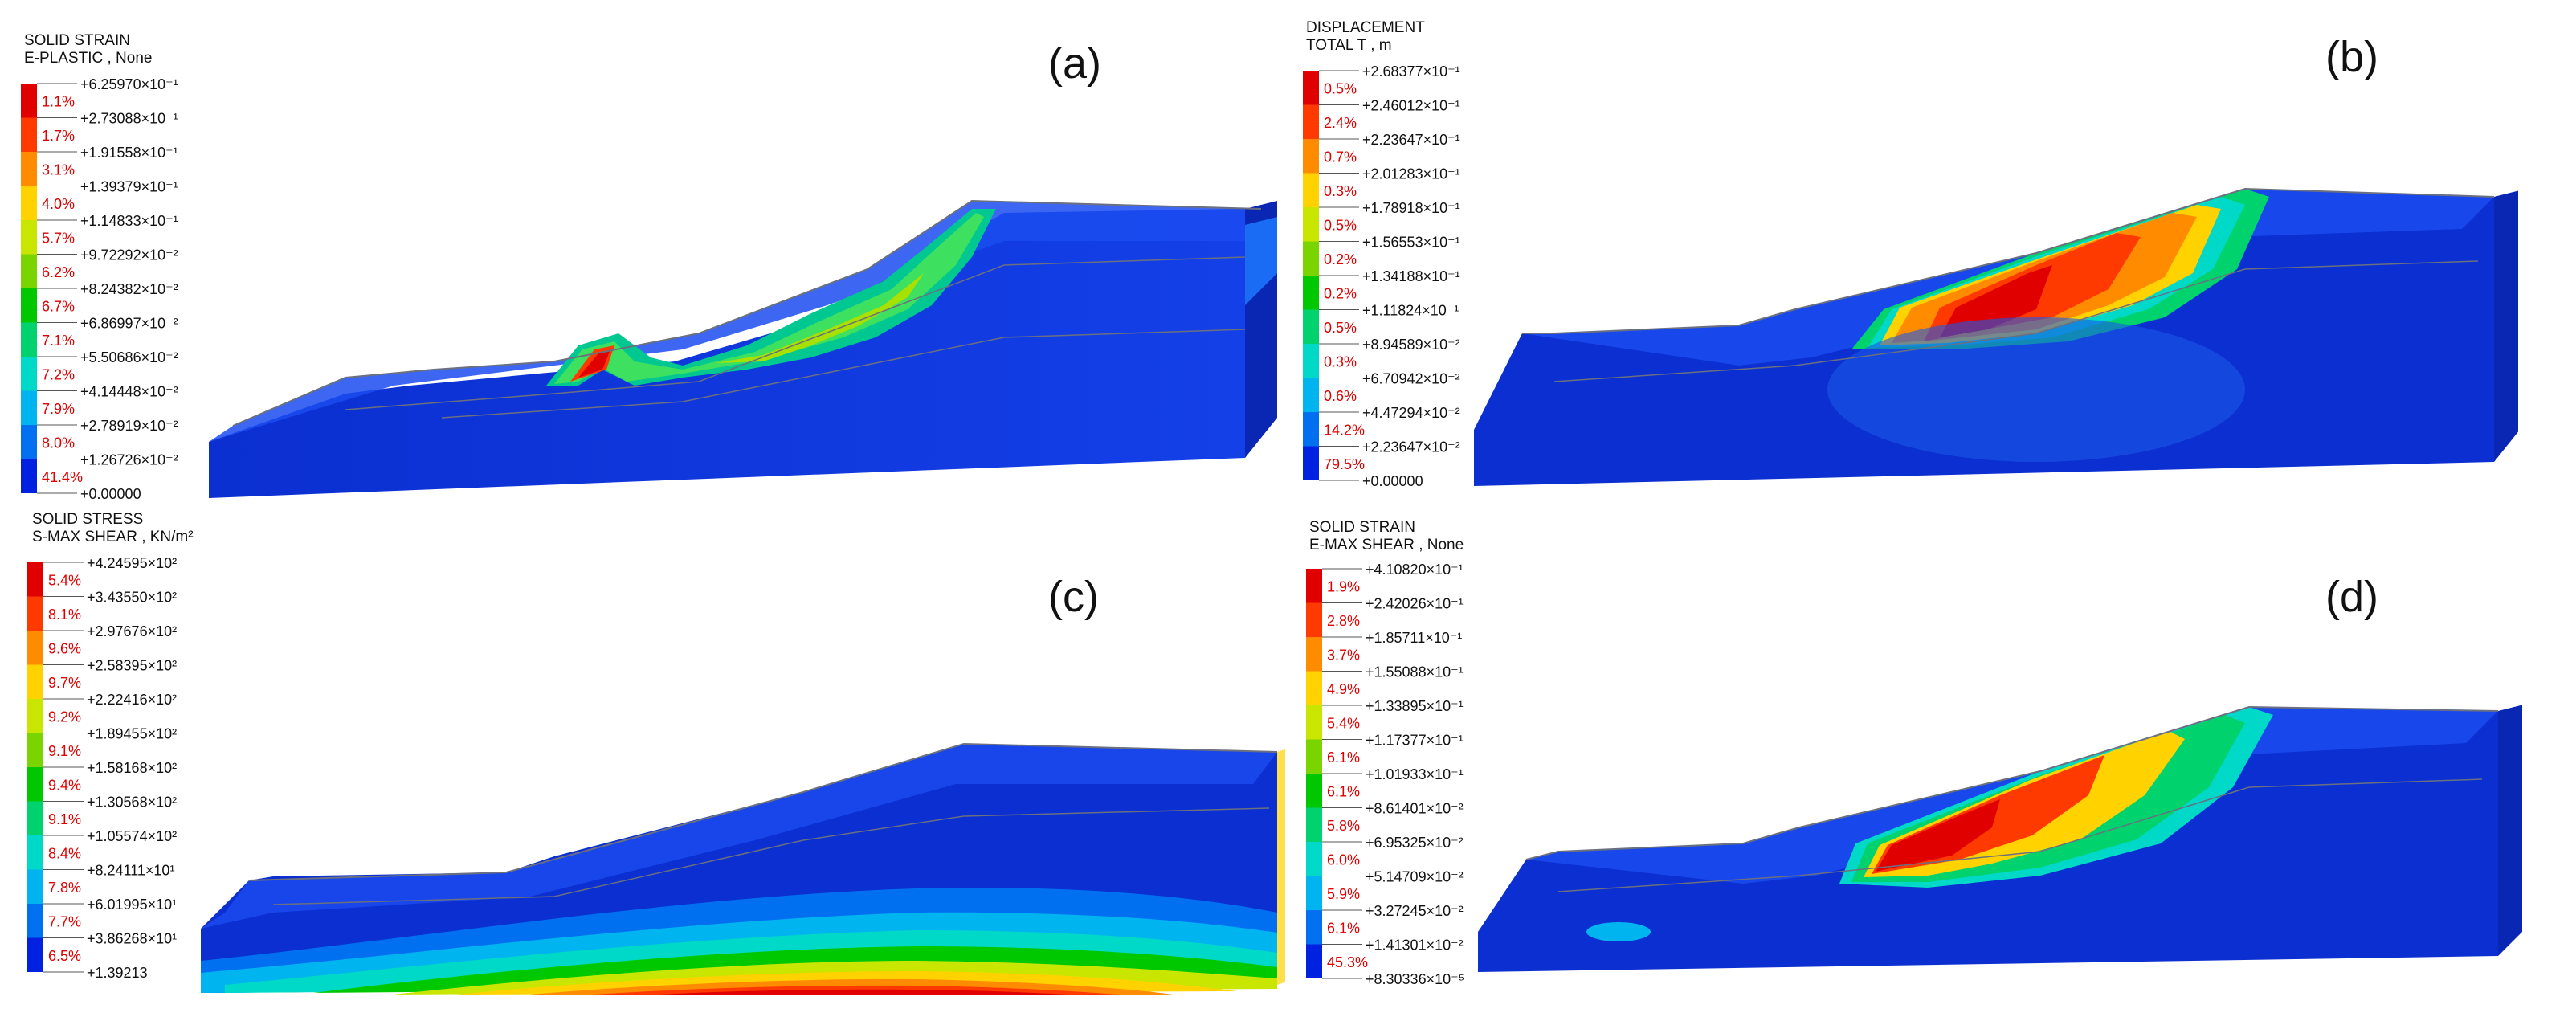 The width and height of the screenshot is (2576, 1017). I want to click on panel-label-c: (c), so click(1073, 597).